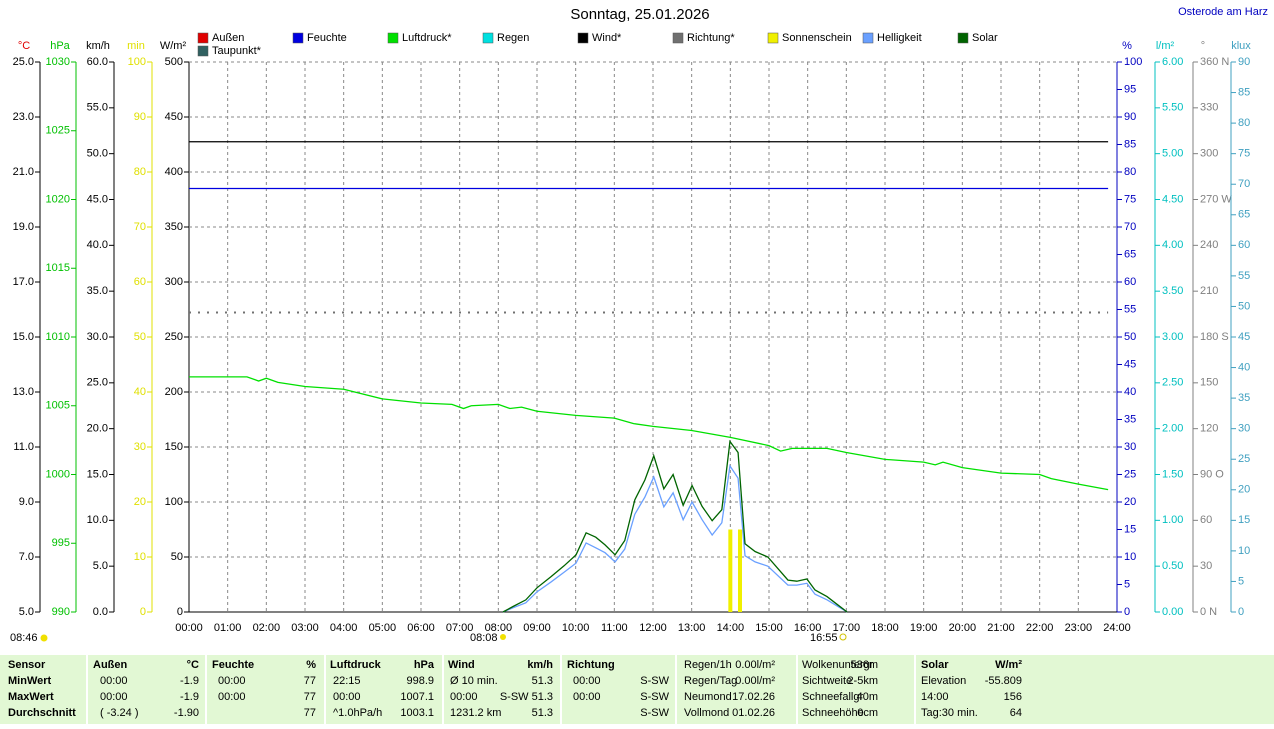  I want to click on time-annotation: 16:55, so click(824, 638).